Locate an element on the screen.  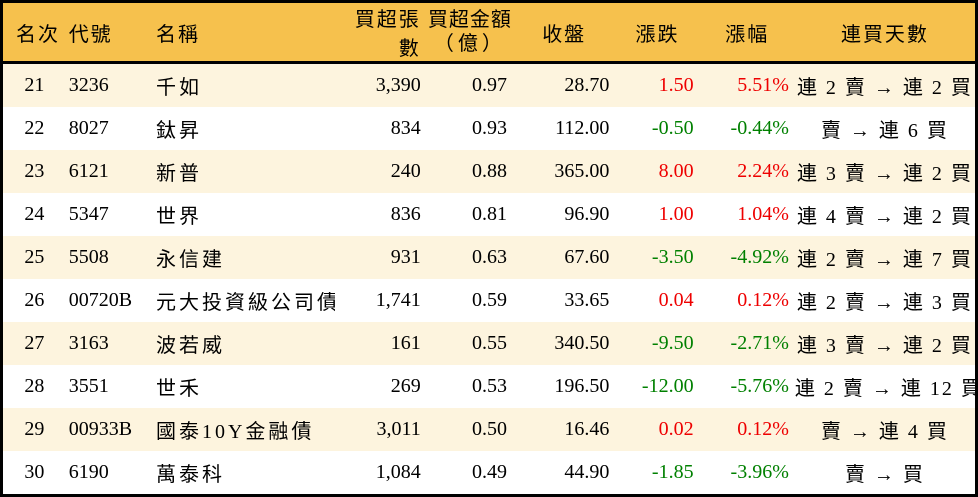
header-amount-line1: 買超金額 is located at coordinates (469, 20).